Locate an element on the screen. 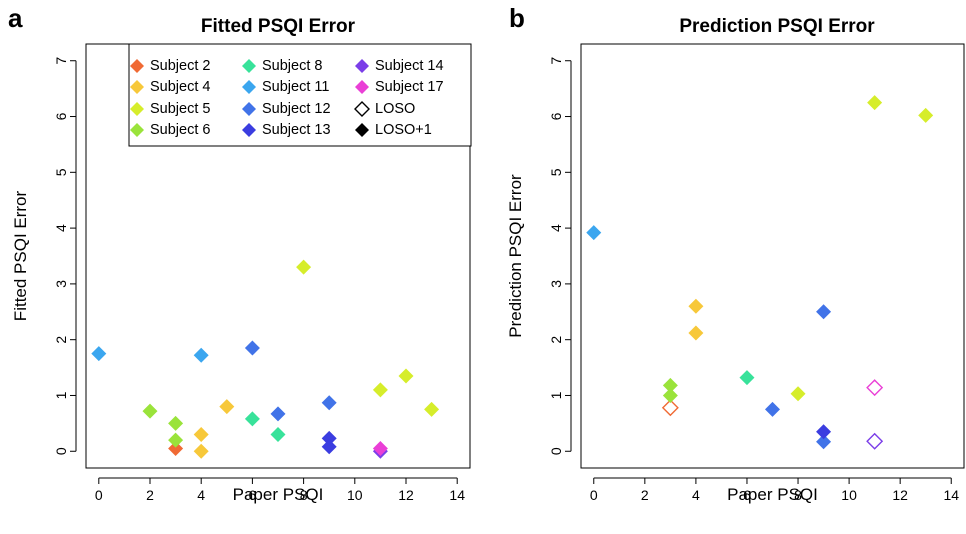 The image size is (966, 534). panel-a-legend-label-subject-17: Subject 17 is located at coordinates (409, 87).